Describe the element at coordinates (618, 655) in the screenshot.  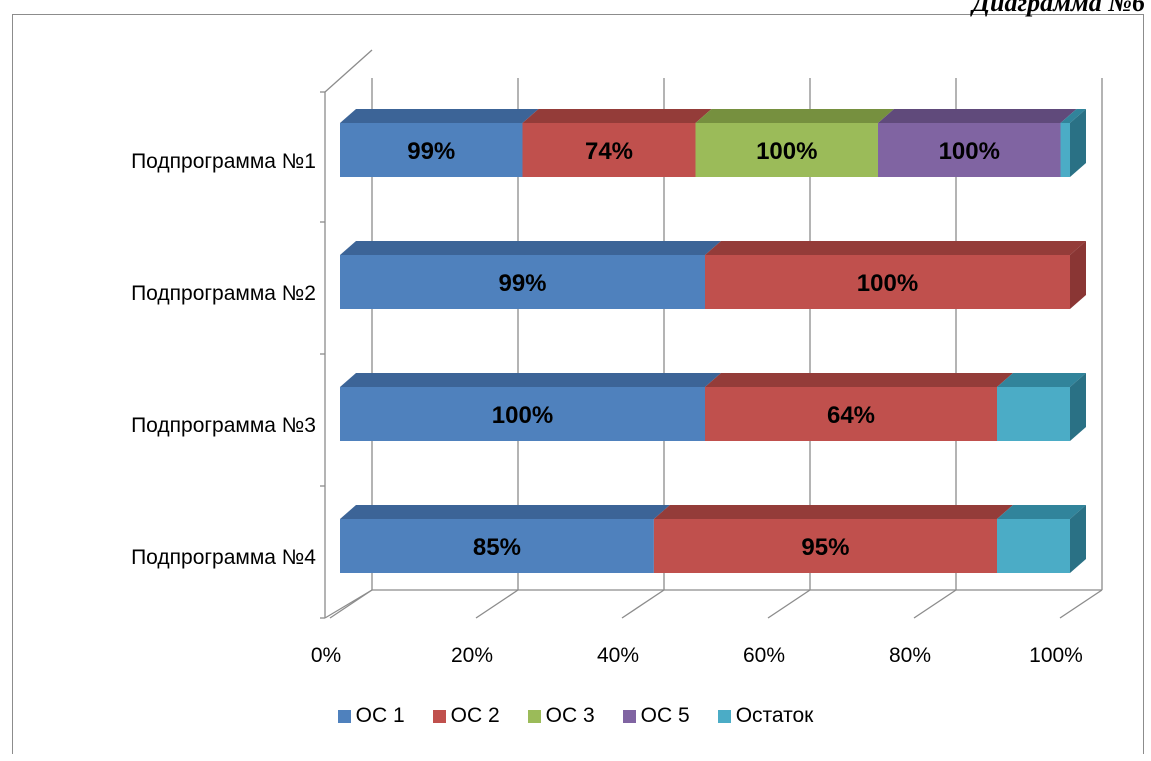
I see `x-tick-label: 40%` at that location.